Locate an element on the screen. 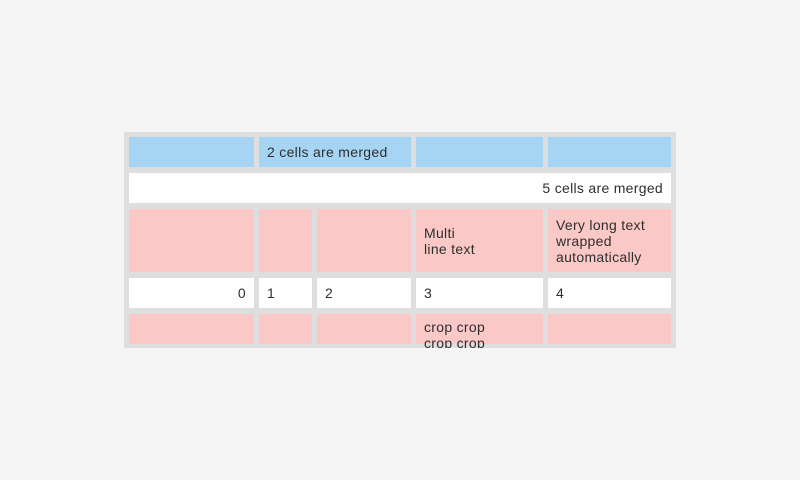 This screenshot has width=800, height=480. table-cell-r5c4-cropped-text: crop crop crop crop is located at coordinates (479, 331).